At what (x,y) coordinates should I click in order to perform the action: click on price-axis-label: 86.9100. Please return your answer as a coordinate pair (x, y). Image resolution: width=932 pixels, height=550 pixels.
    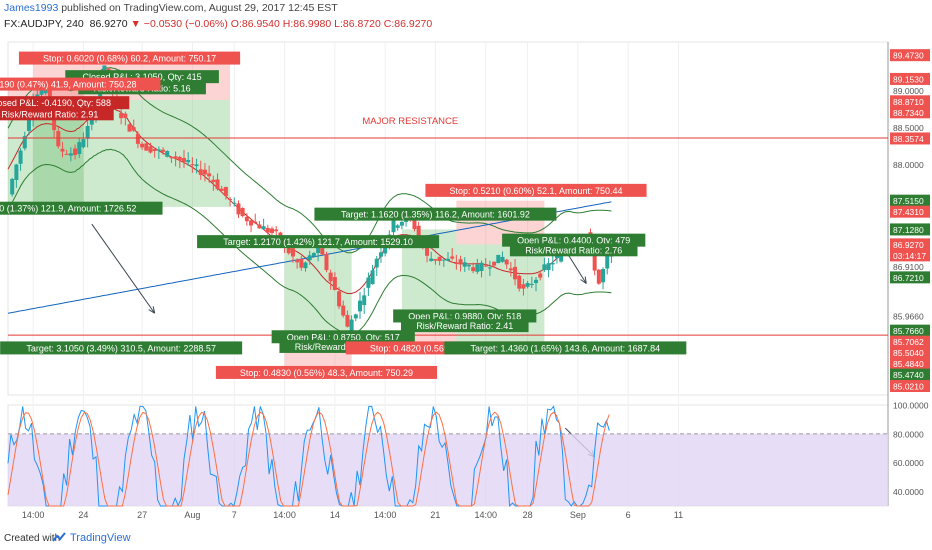
    Looking at the image, I should click on (908, 267).